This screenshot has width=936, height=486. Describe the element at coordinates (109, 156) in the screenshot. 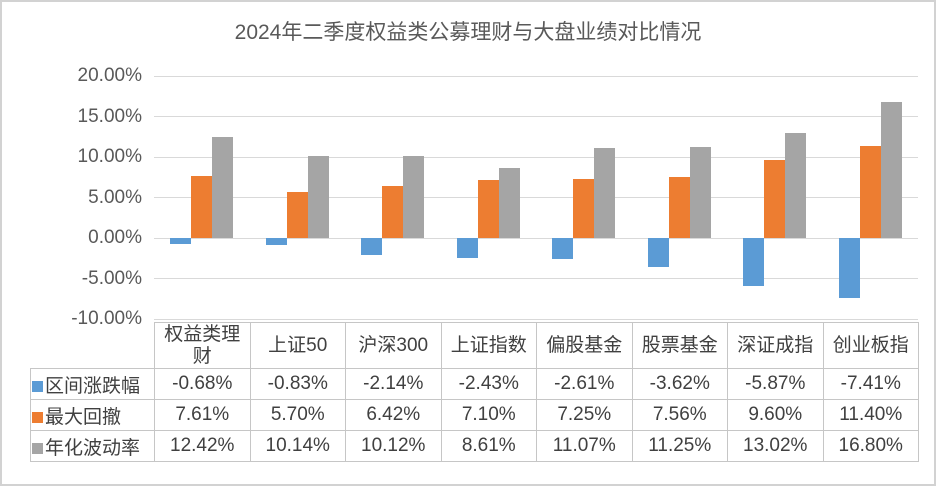

I see `y-axis-tick-label: 10.00%` at that location.